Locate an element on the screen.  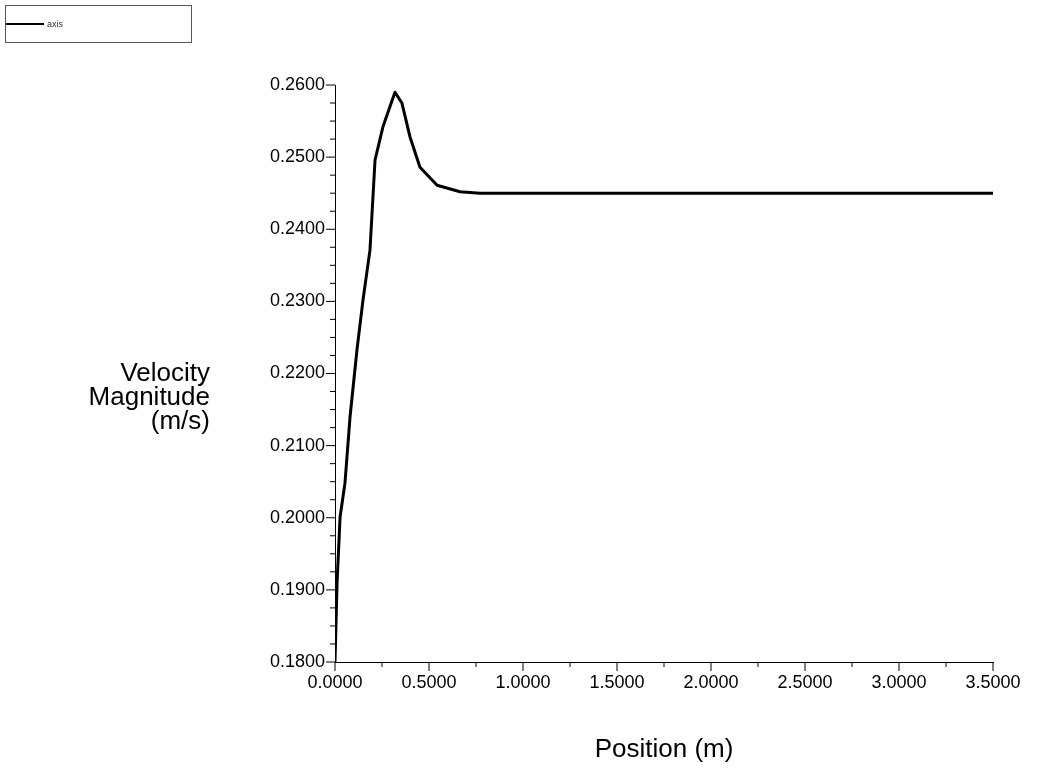
y-tick-label: 0.2400 is located at coordinates (297, 228).